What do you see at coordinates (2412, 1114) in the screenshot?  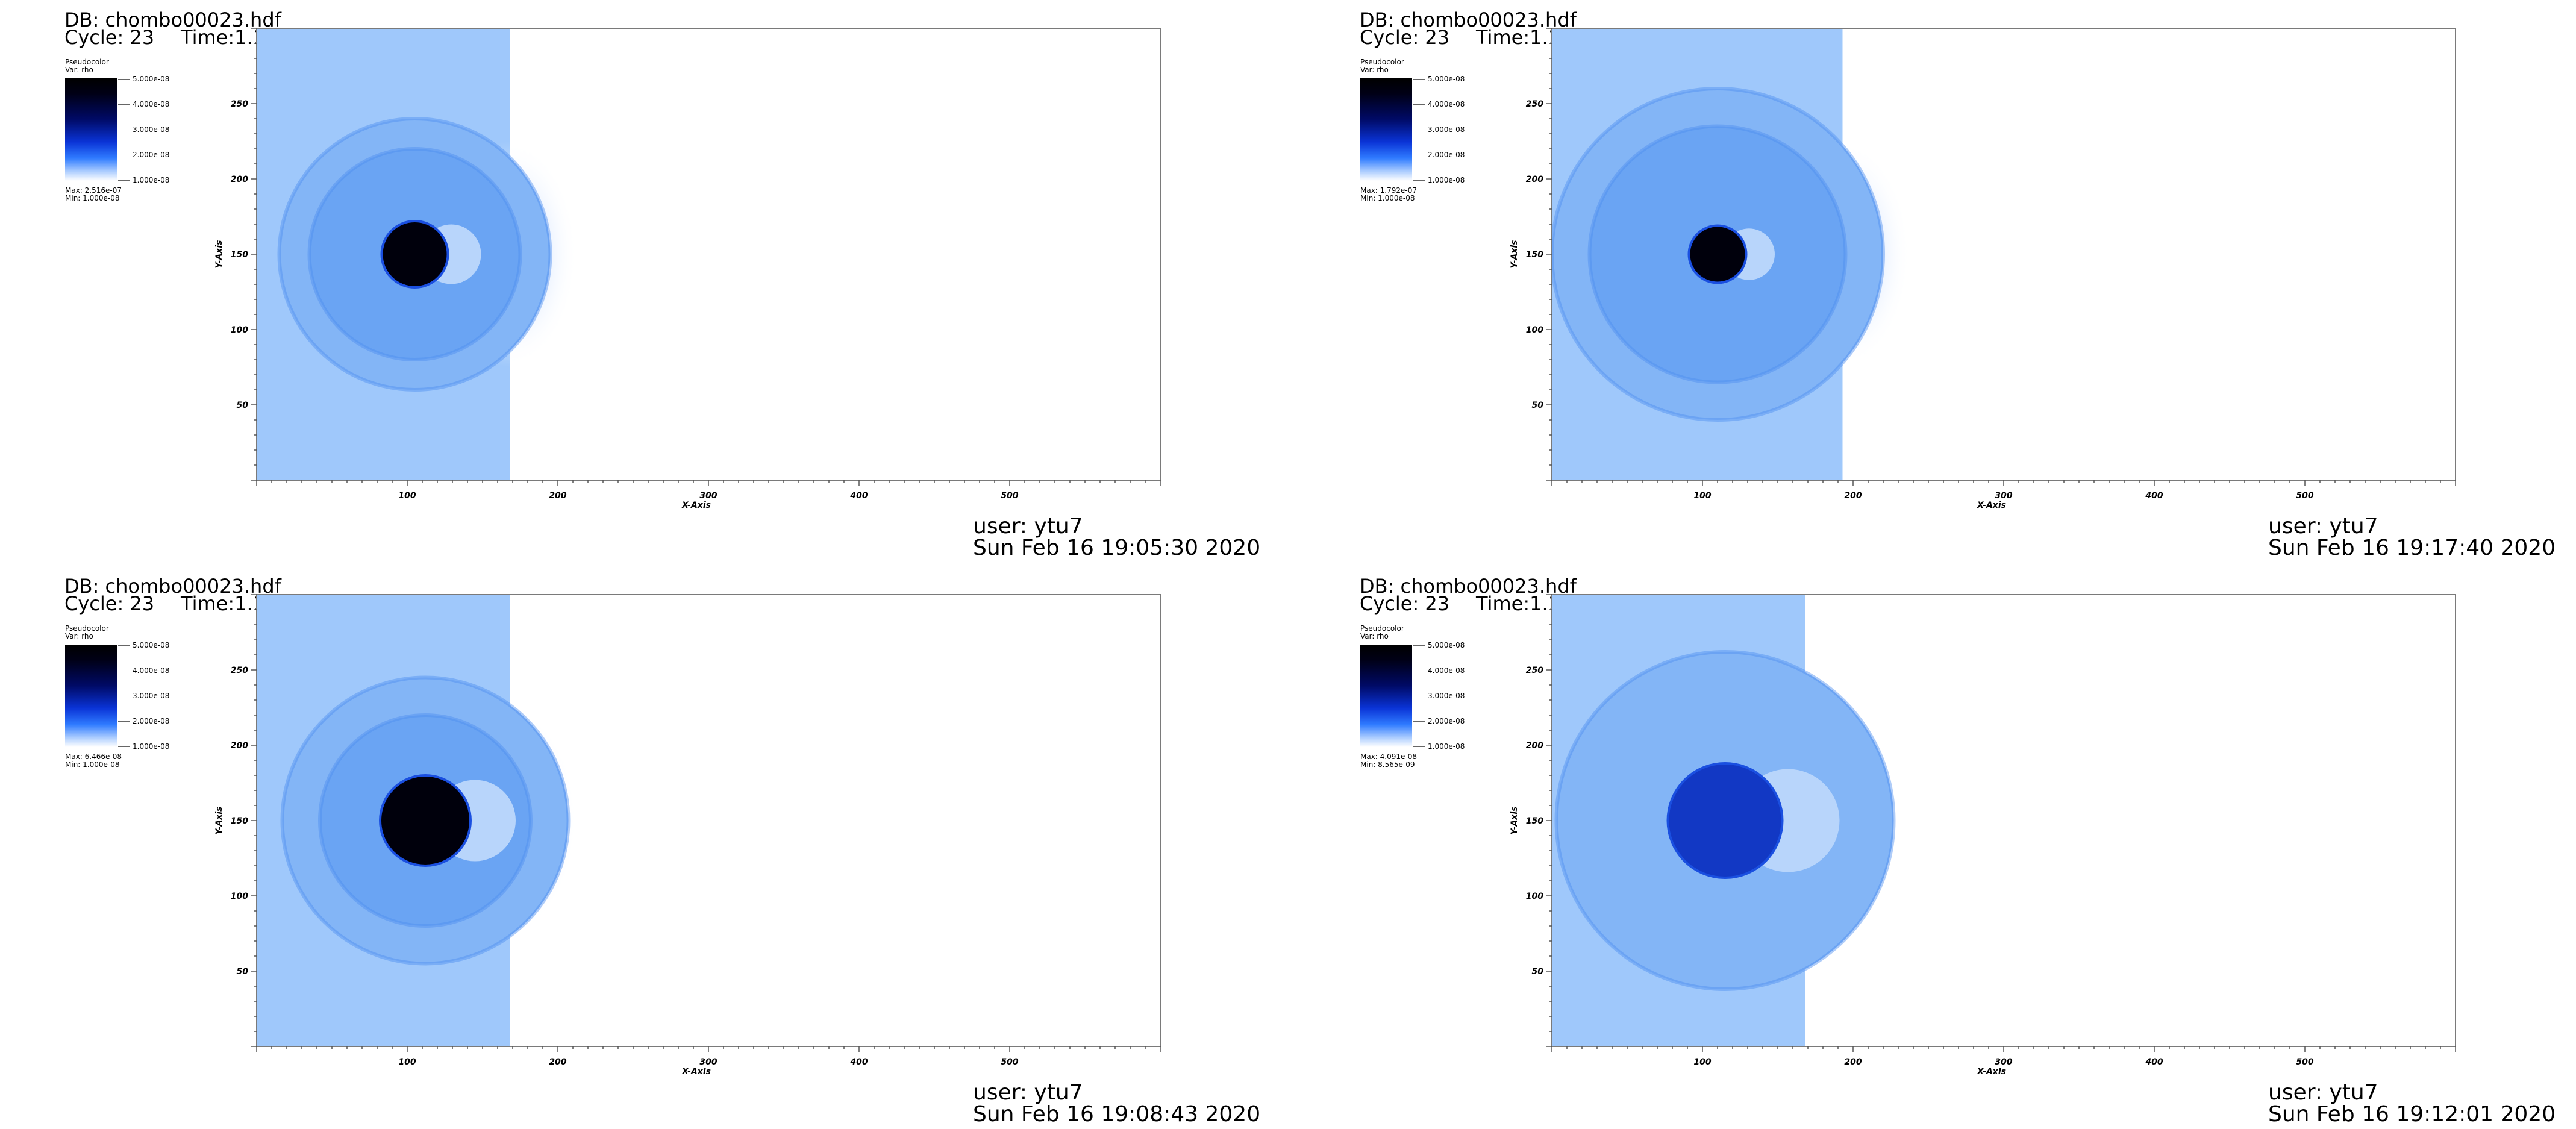 I see `date-label: Sun Feb 16 19:12:01 2020` at bounding box center [2412, 1114].